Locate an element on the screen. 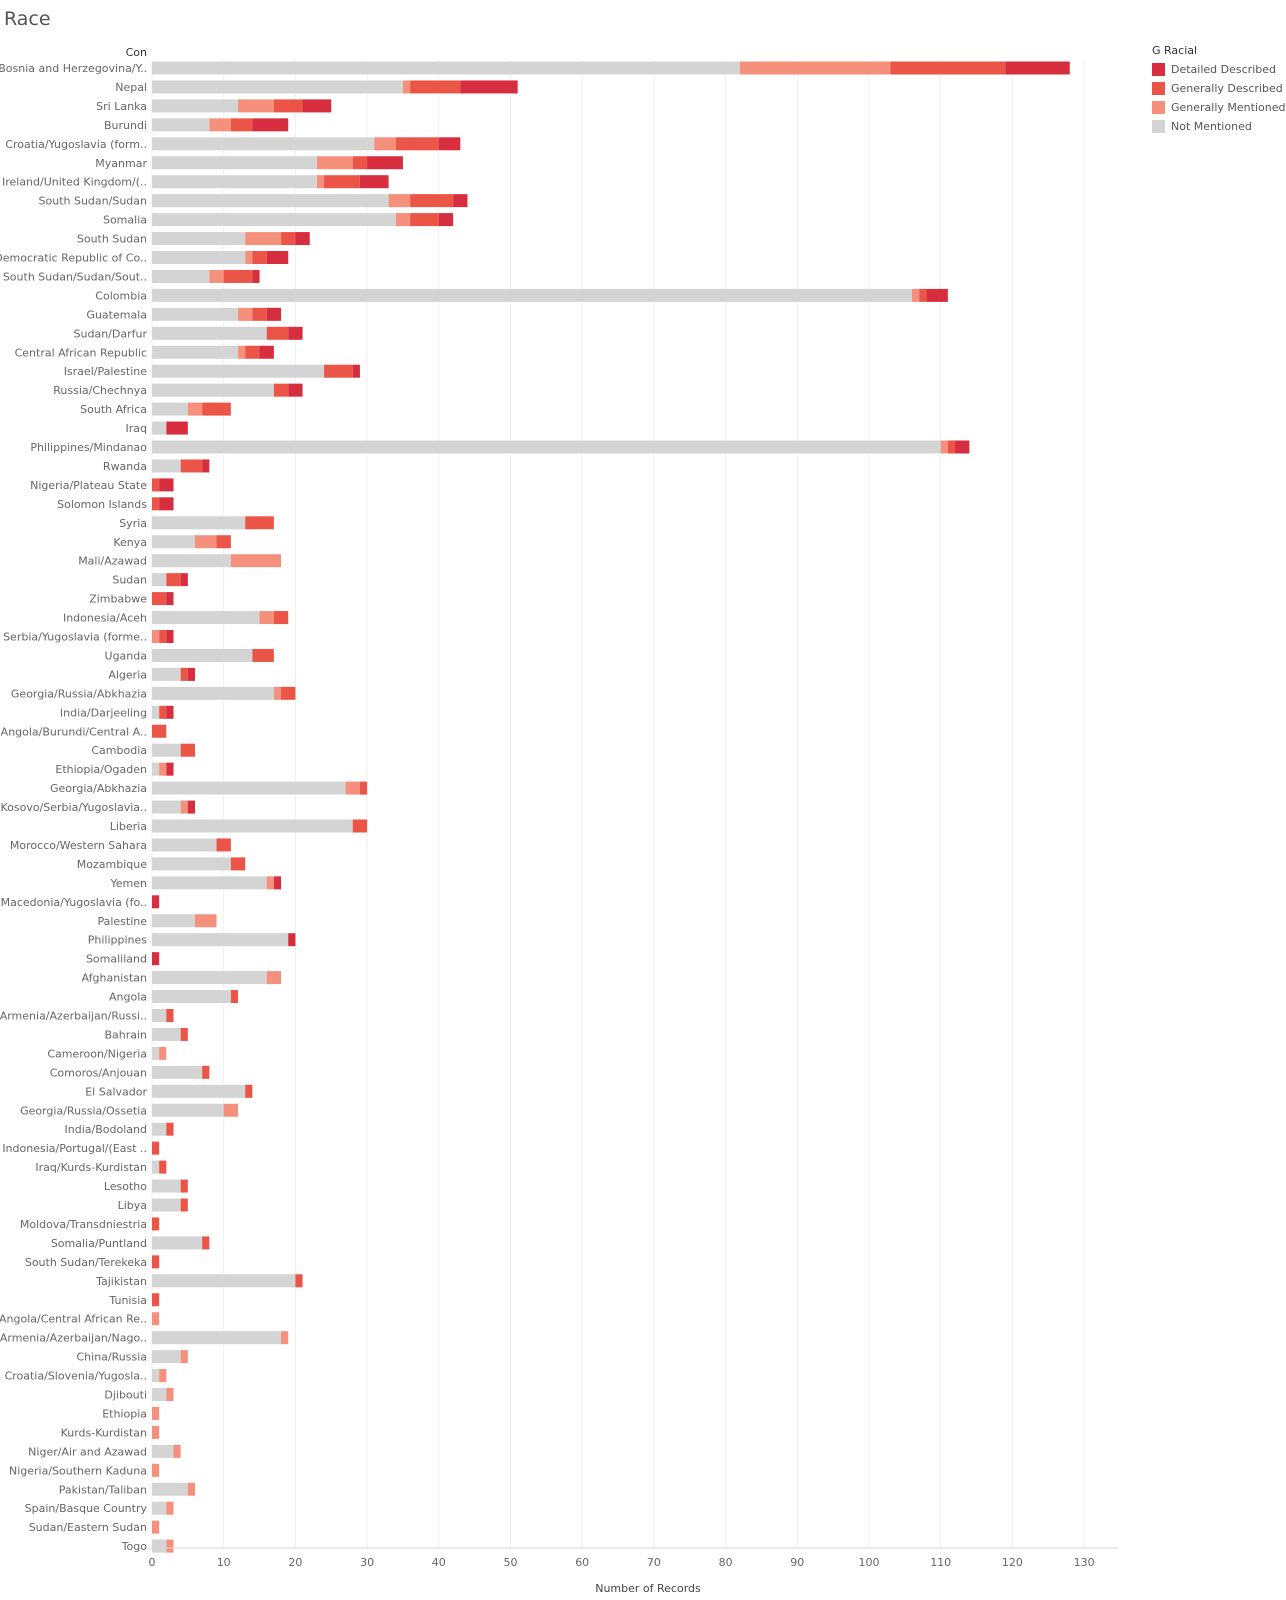  legend-item: Generally Mentioned is located at coordinates (1218, 107).